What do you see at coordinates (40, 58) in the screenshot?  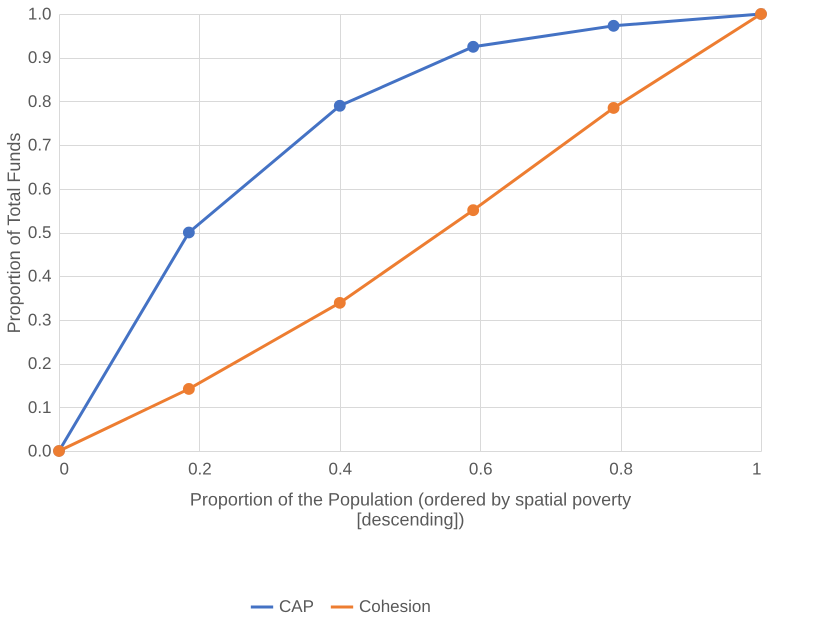 I see `y-tick-label: 0.9` at bounding box center [40, 58].